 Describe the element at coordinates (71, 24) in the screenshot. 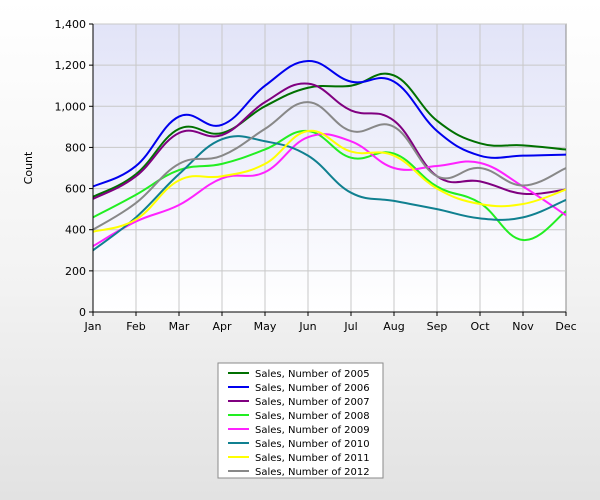

I see `y-tick-label: 1,400` at that location.